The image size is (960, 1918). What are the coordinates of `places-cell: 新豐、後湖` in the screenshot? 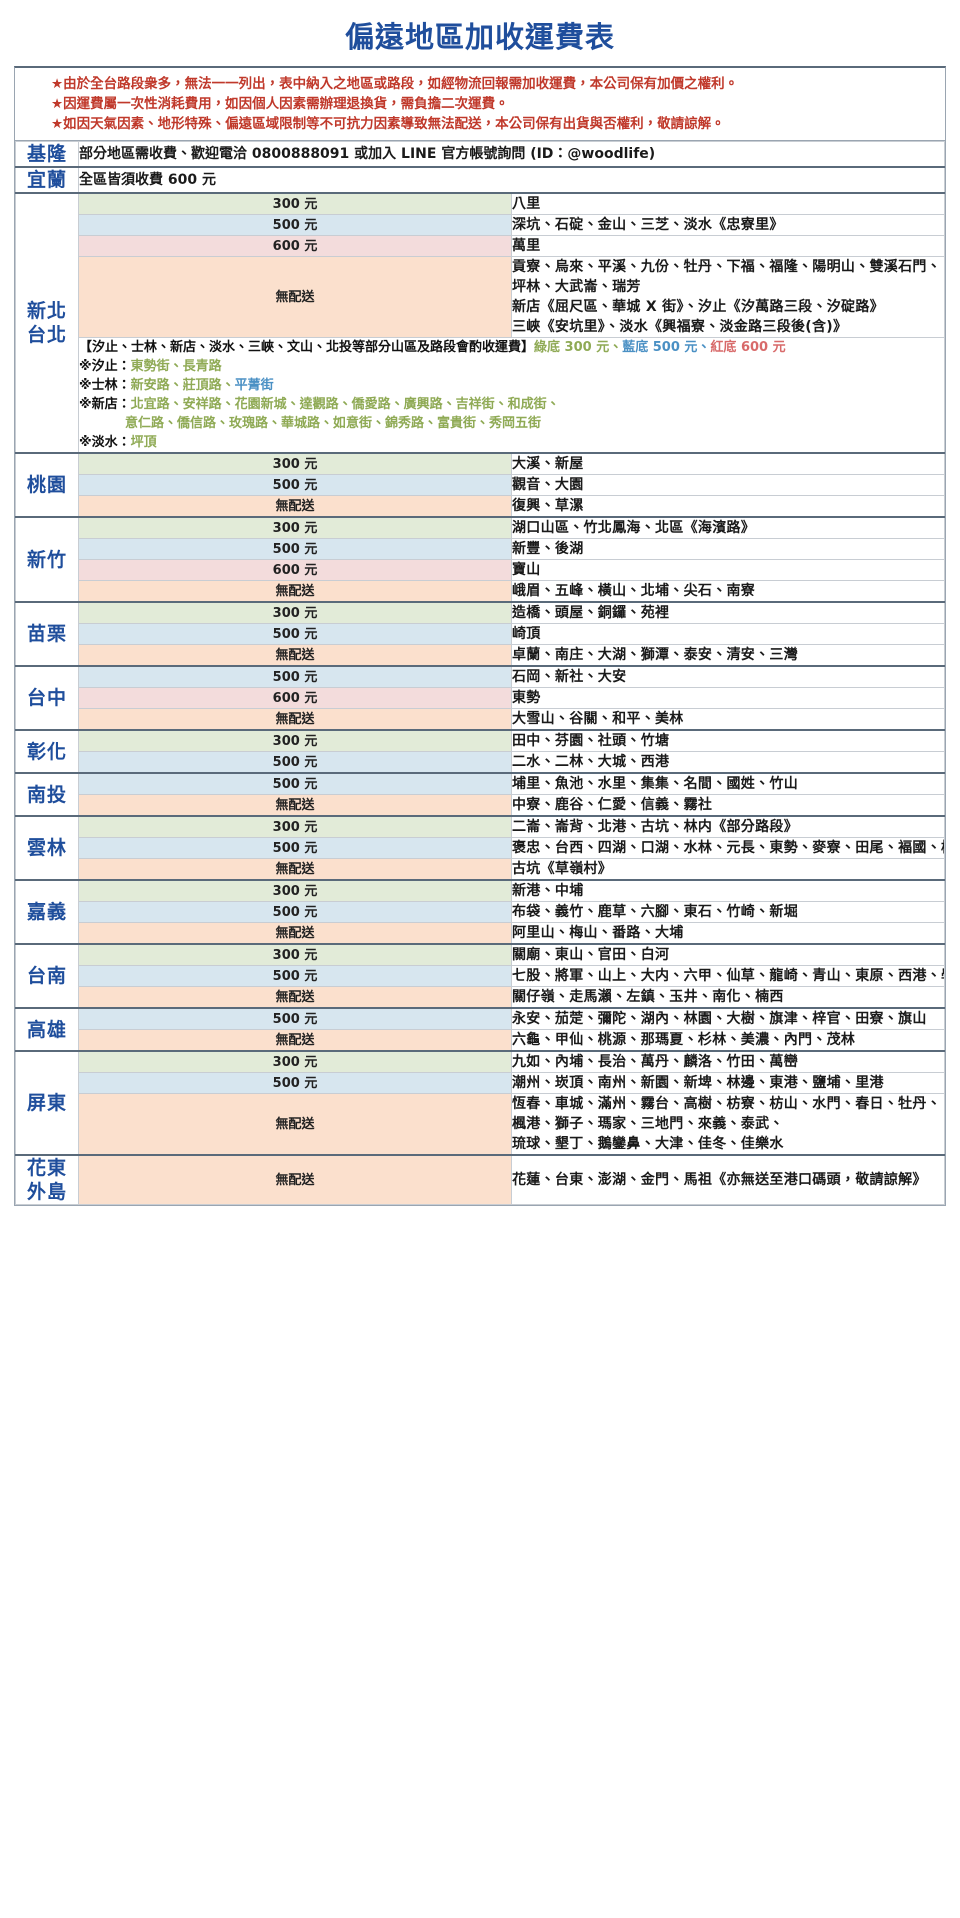 It's located at (728, 549).